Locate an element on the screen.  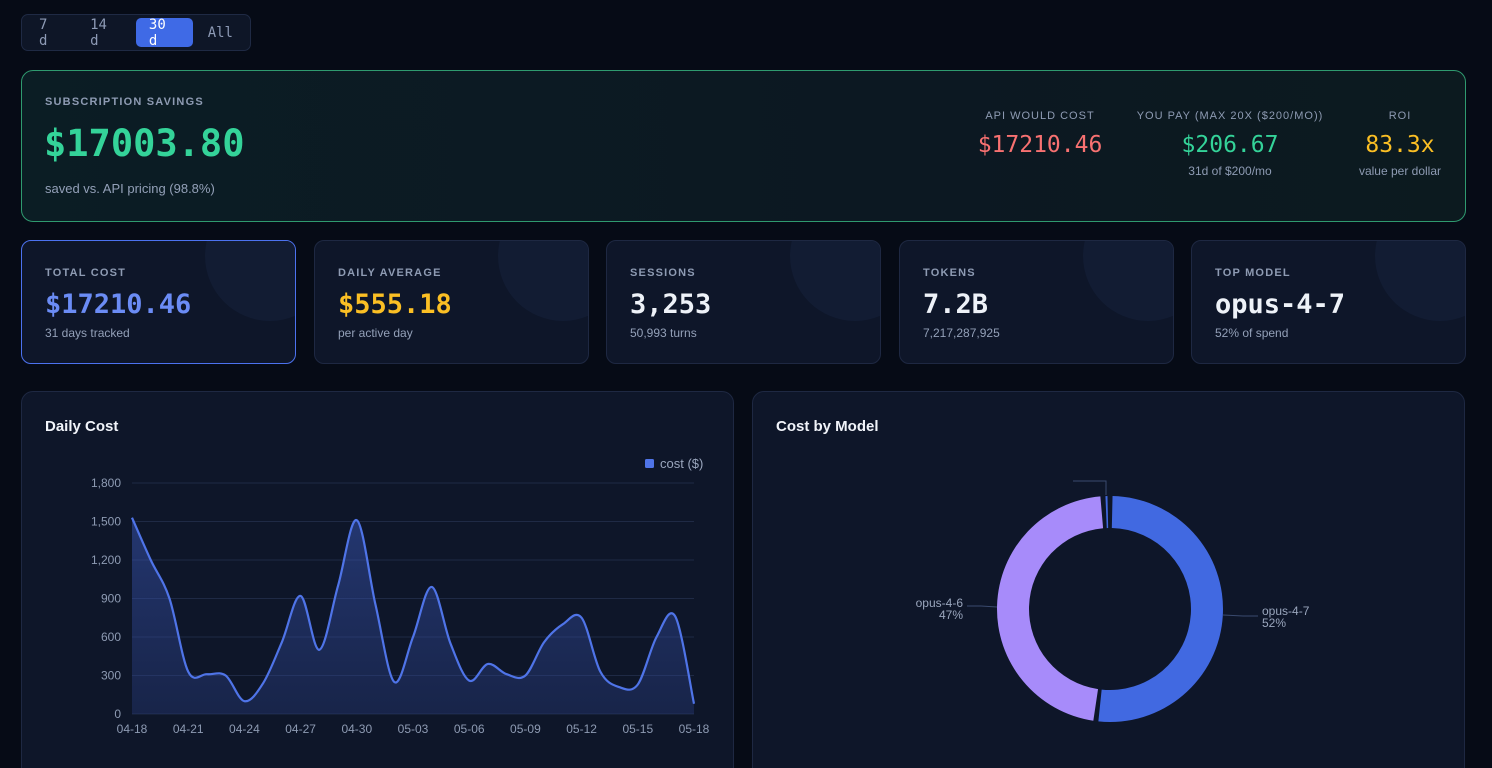
legend-swatch is located at coordinates (649, 463).